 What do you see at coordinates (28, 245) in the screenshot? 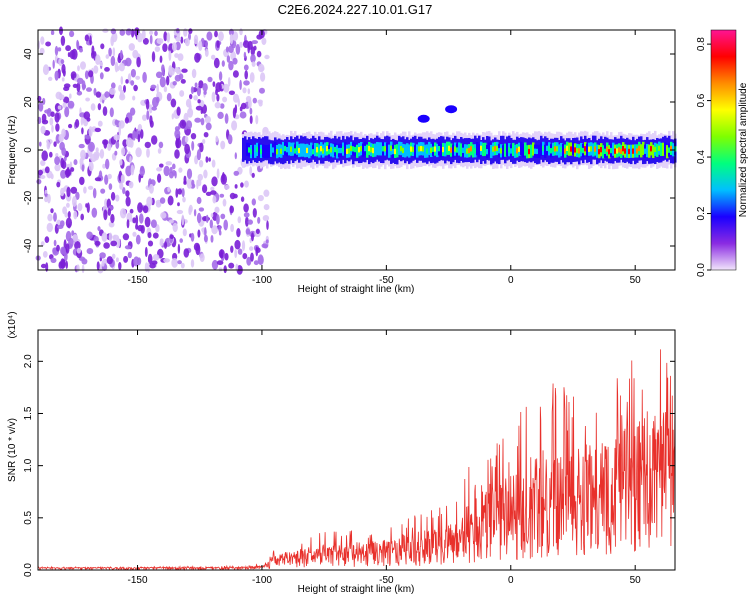
I see `spectrogram-y-tick-label: -40` at bounding box center [28, 245].